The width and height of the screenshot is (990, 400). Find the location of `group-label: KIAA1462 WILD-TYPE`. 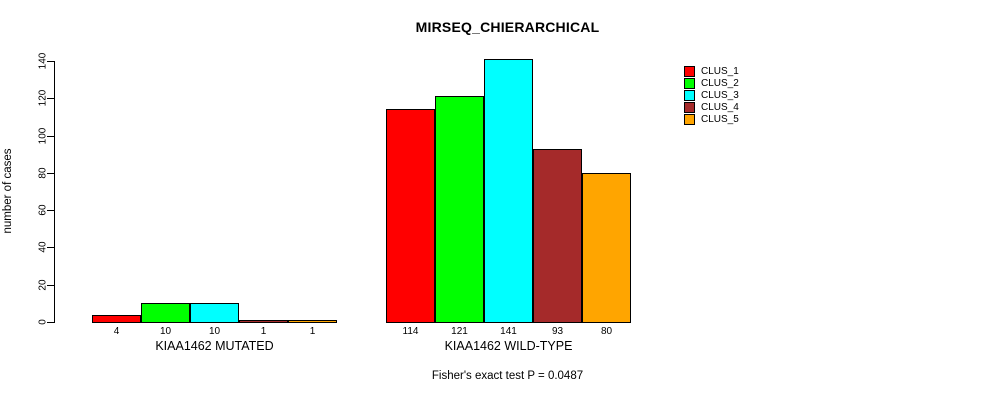

group-label: KIAA1462 WILD-TYPE is located at coordinates (508, 346).